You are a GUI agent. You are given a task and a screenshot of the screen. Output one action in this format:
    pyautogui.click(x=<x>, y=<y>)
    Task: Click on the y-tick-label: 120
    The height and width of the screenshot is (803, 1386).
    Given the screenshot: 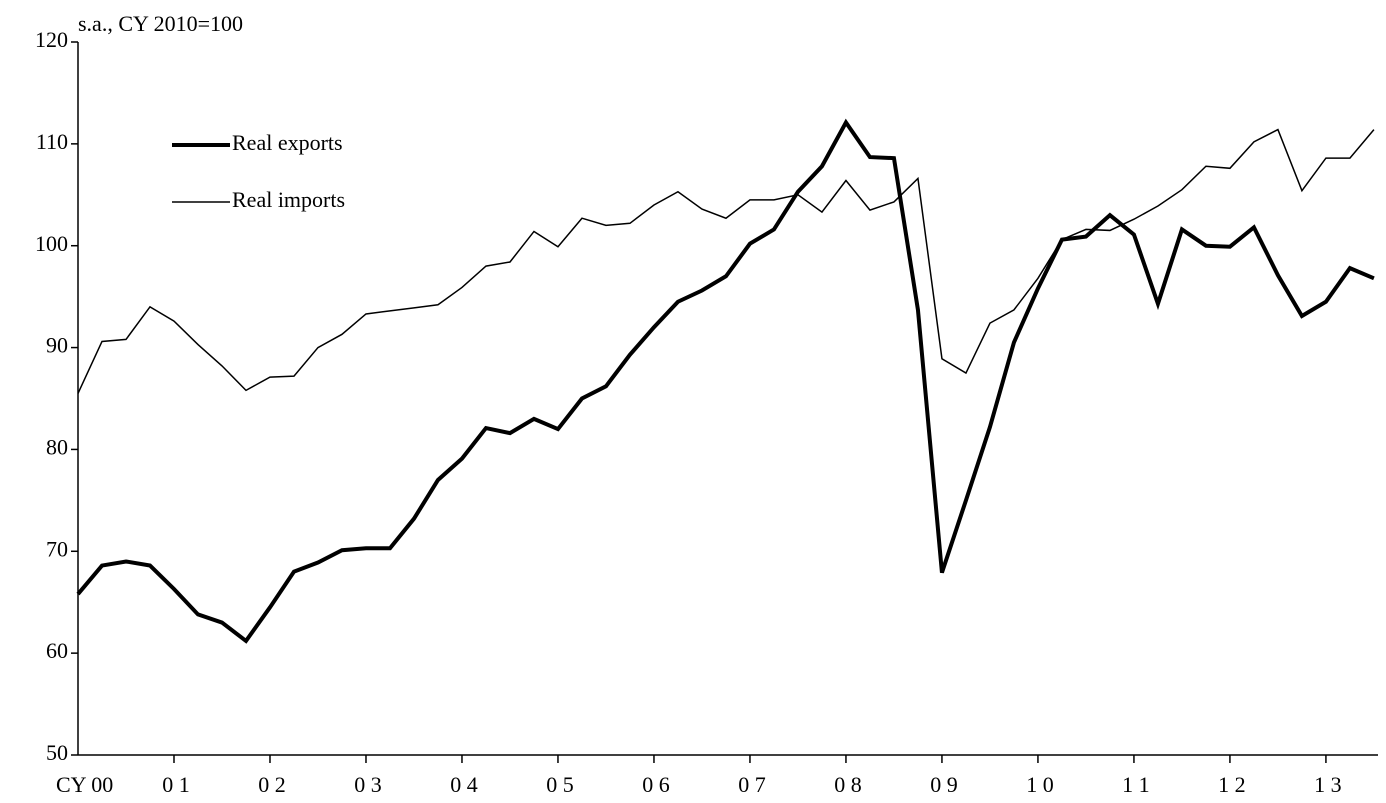 What is the action you would take?
    pyautogui.click(x=51, y=39)
    